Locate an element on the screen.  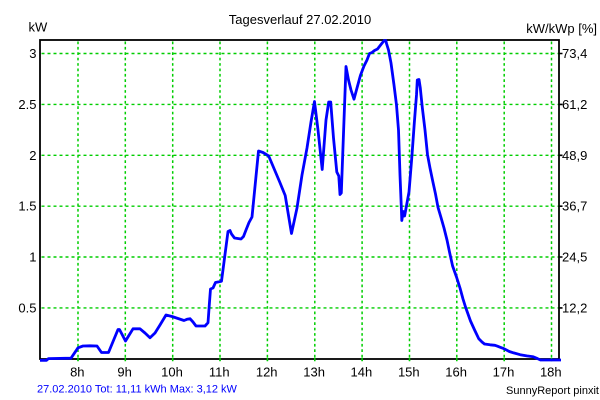
svg-text: kW is located at coordinates (39, 27).